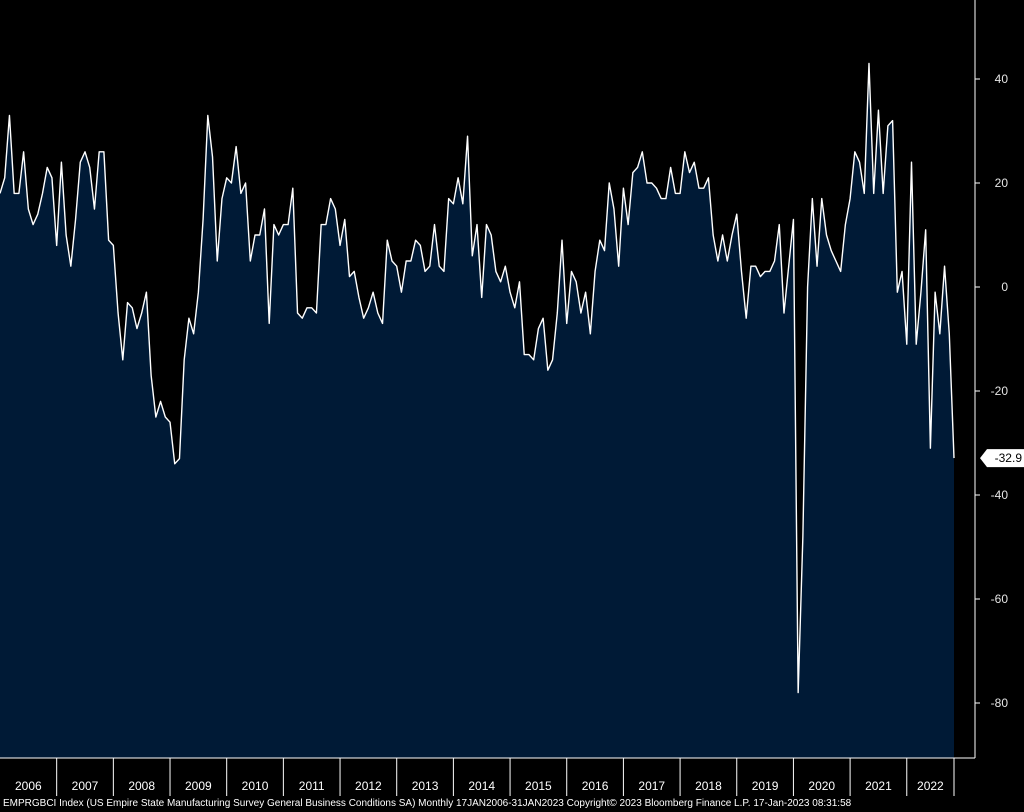 This screenshot has height=812, width=1024. What do you see at coordinates (708, 786) in the screenshot?
I see `x-tick-label: 2018` at bounding box center [708, 786].